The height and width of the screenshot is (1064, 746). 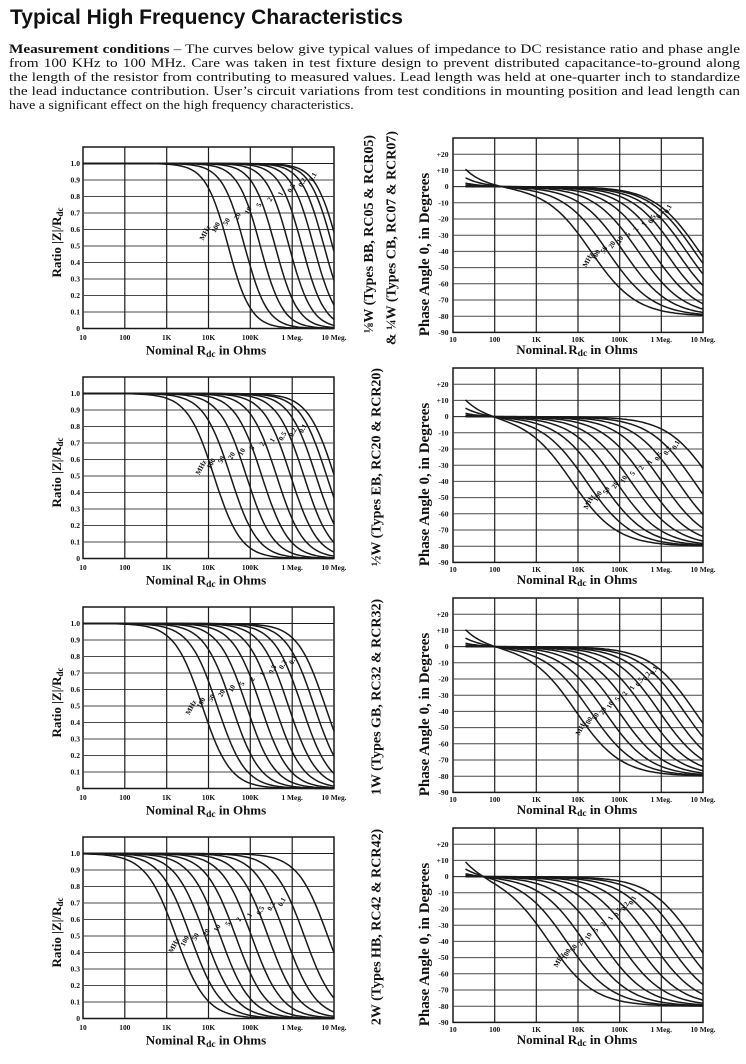 I want to click on svg-text: ½W (Types EB, RC20 & RCR20), so click(x=377, y=467).